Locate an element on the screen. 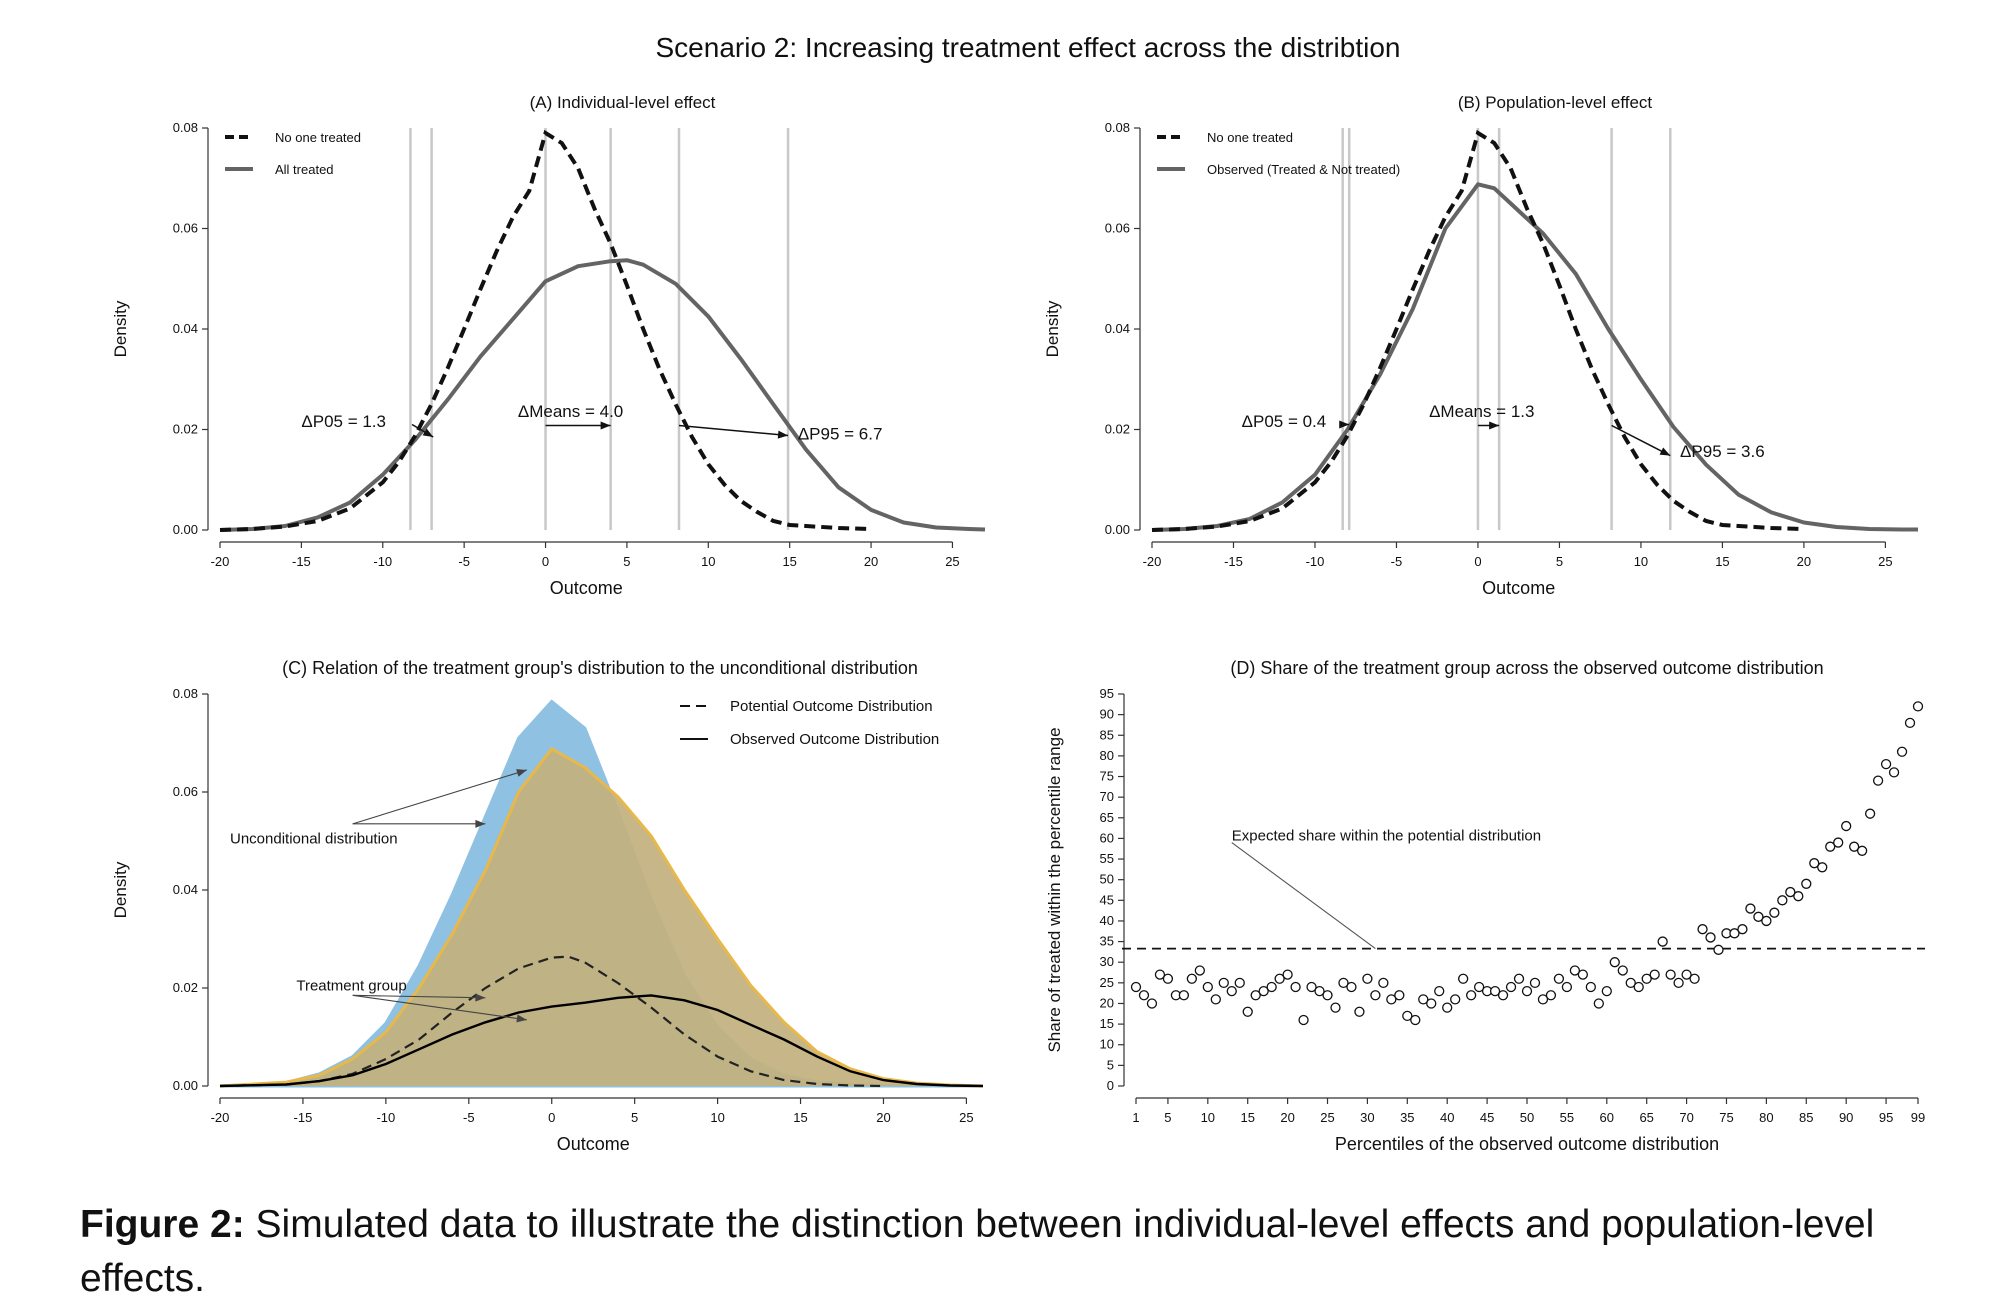  x-tick-label: 45 is located at coordinates (1487, 1117).